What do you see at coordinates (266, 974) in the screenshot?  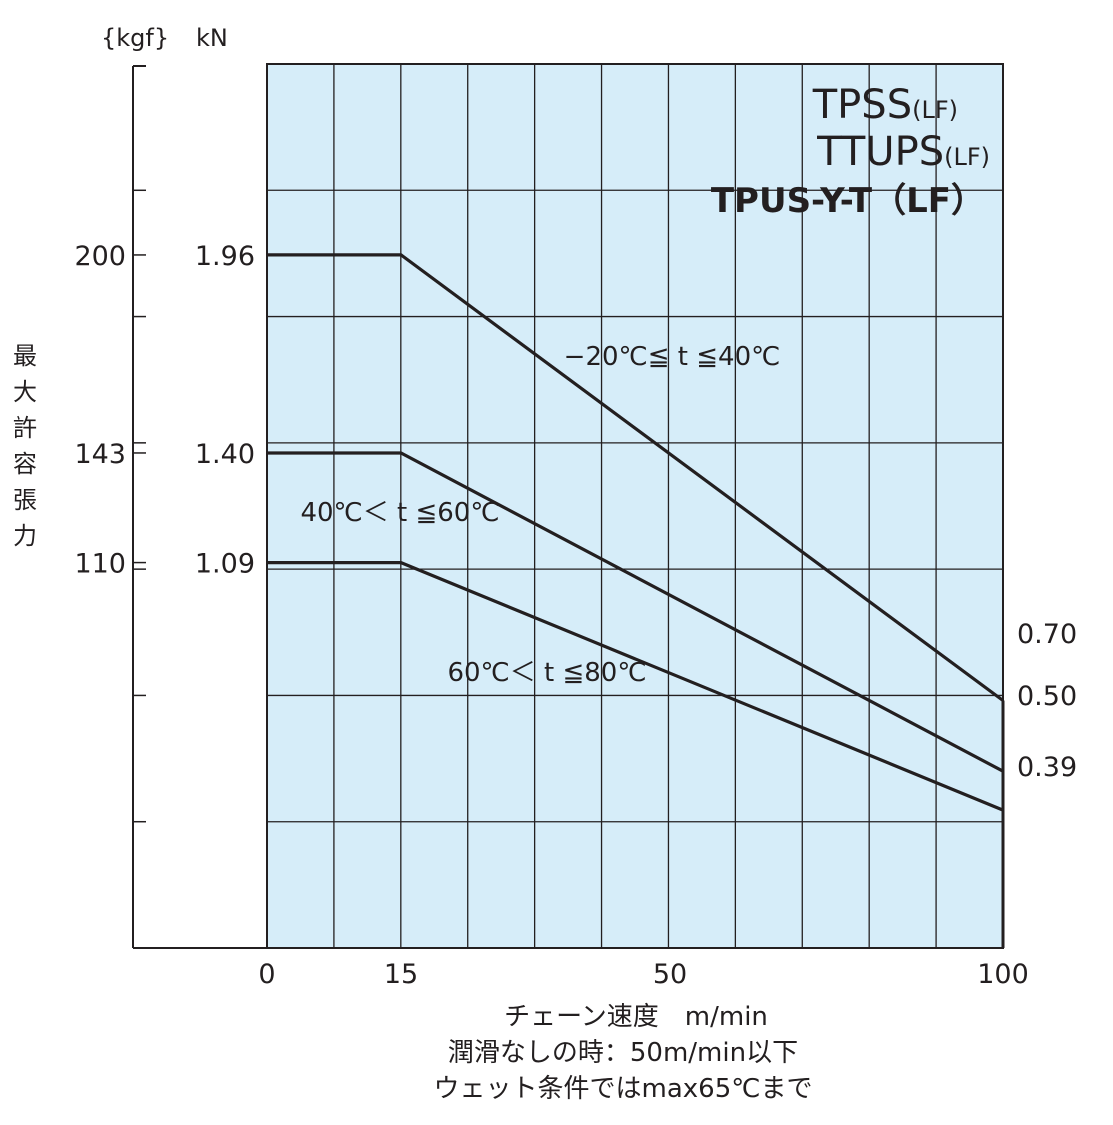 I see `x-tick-label: 0` at bounding box center [266, 974].